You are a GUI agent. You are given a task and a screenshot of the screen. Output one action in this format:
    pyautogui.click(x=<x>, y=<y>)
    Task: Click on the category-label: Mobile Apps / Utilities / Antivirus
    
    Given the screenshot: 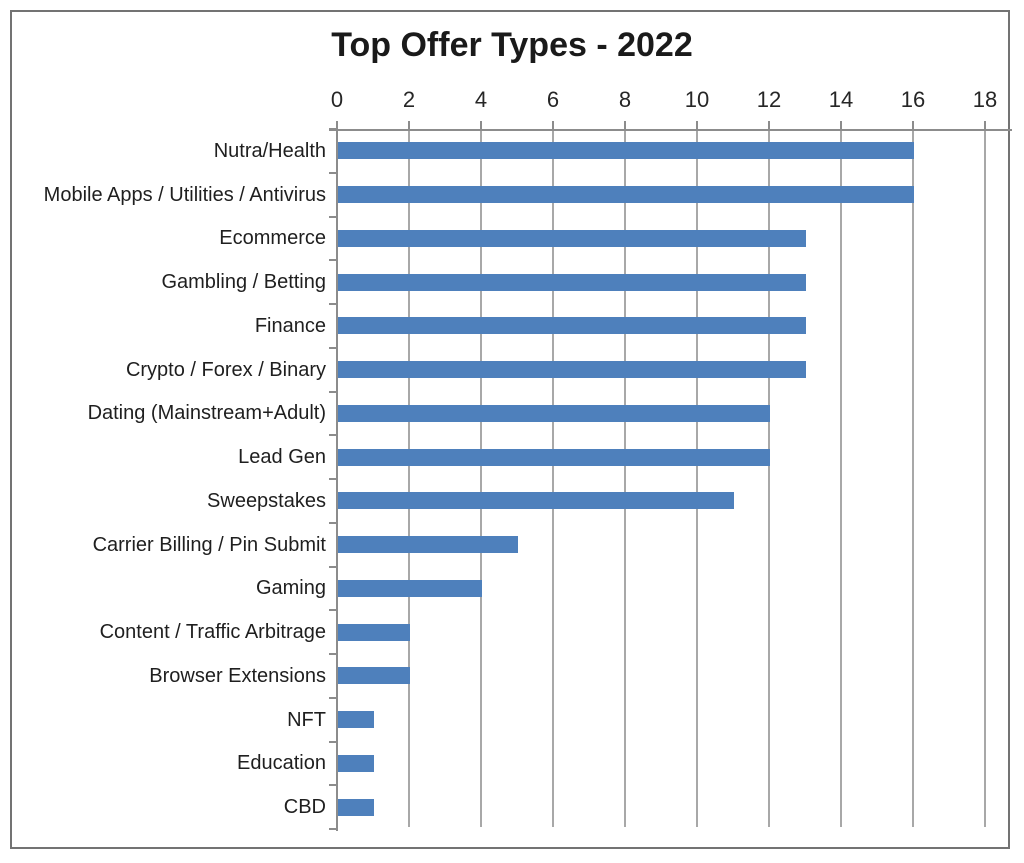 What is the action you would take?
    pyautogui.click(x=184, y=195)
    